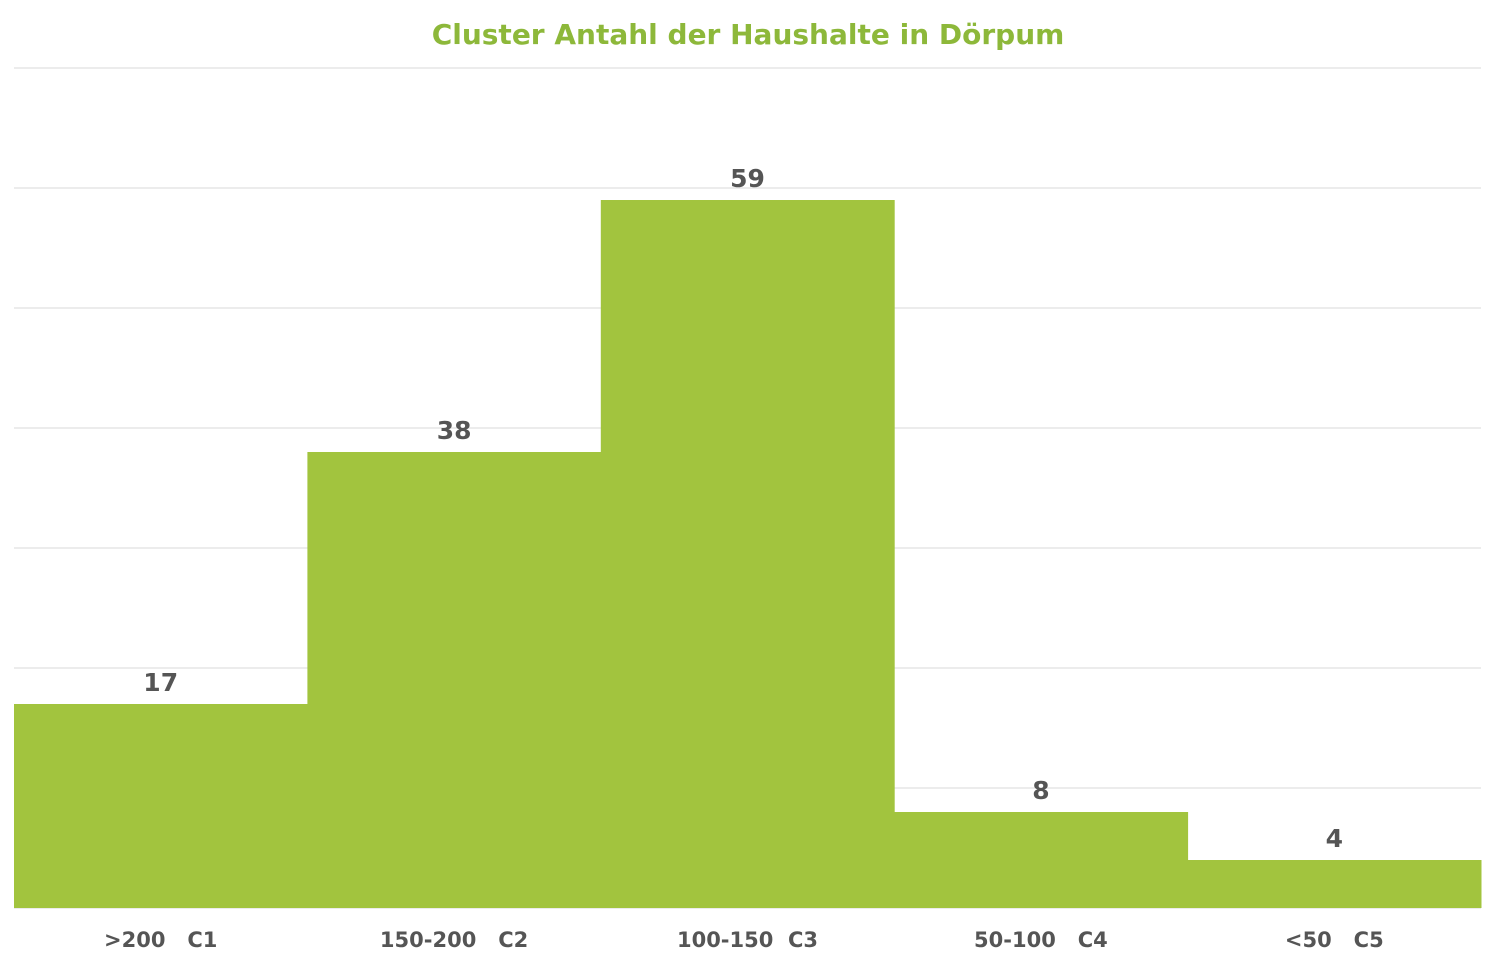 This screenshot has width=1493, height=965. Describe the element at coordinates (747, 178) in the screenshot. I see `data-label: 59` at that location.